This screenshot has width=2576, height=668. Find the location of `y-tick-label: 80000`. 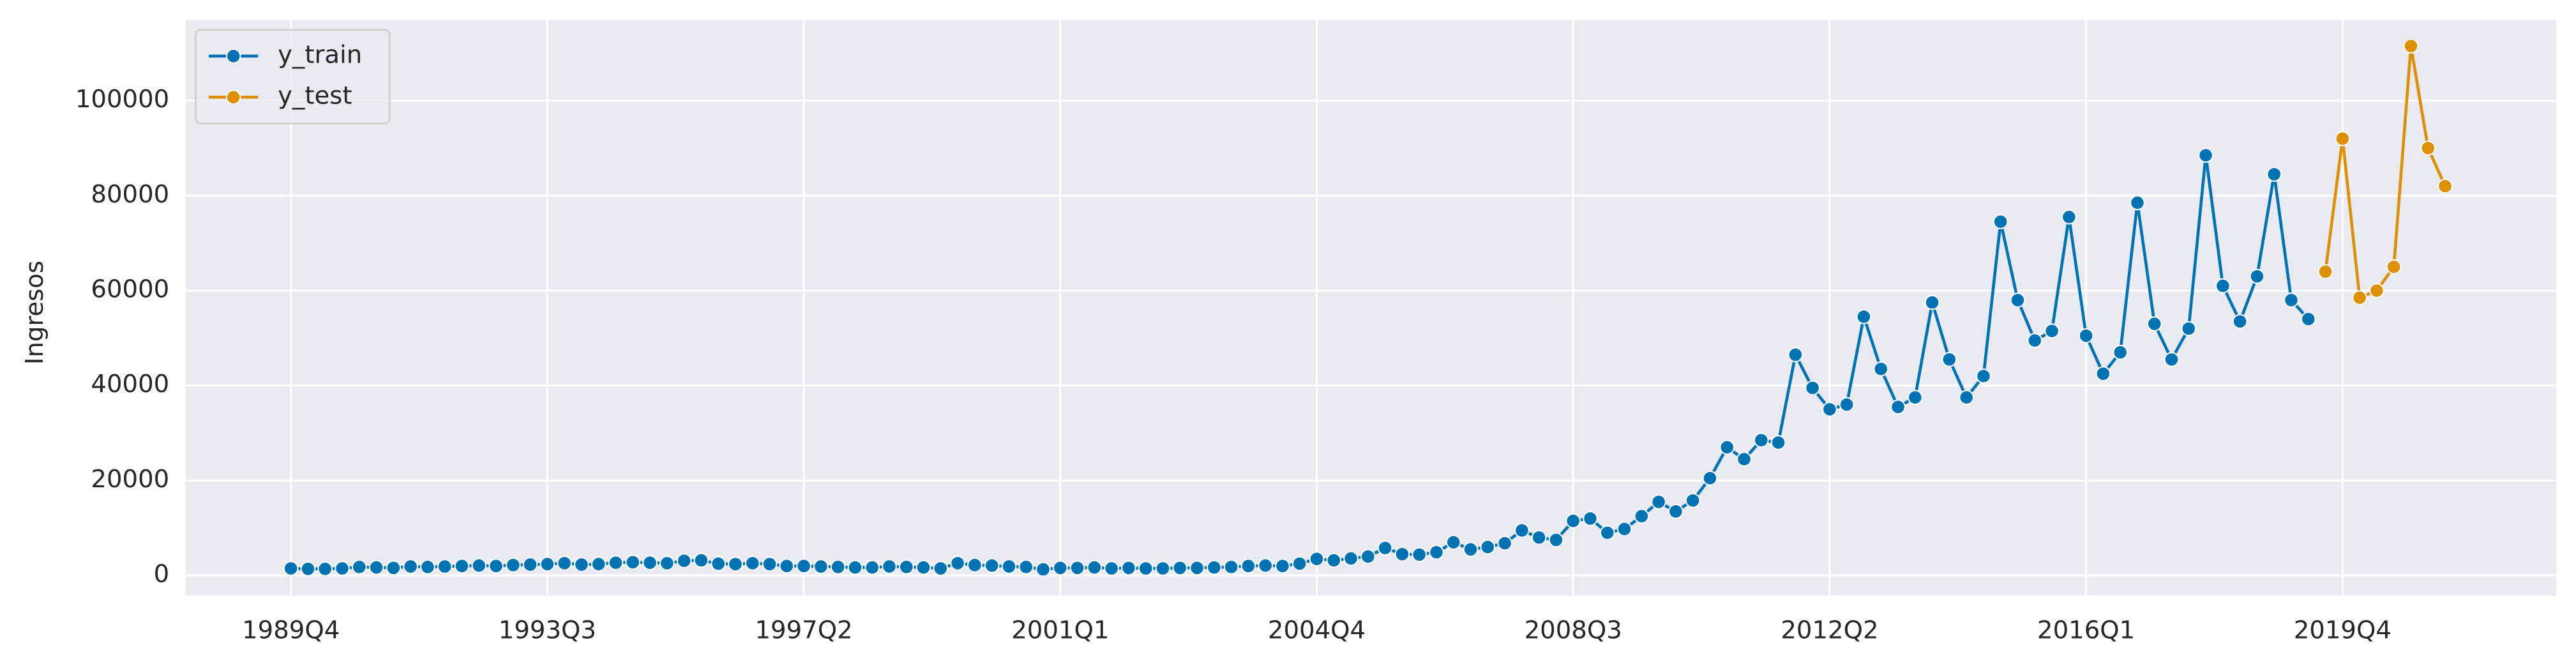

y-tick-label: 80000 is located at coordinates (130, 194).